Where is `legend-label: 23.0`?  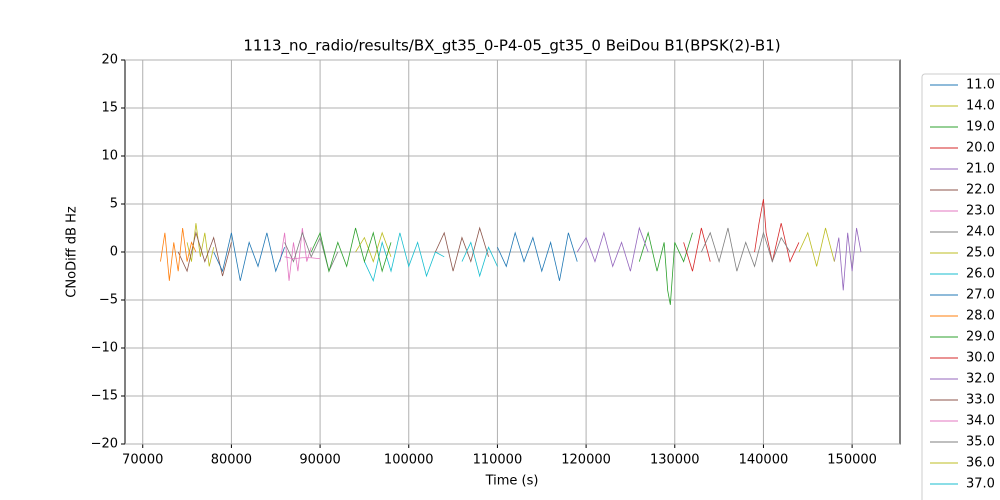 legend-label: 23.0 is located at coordinates (980, 211).